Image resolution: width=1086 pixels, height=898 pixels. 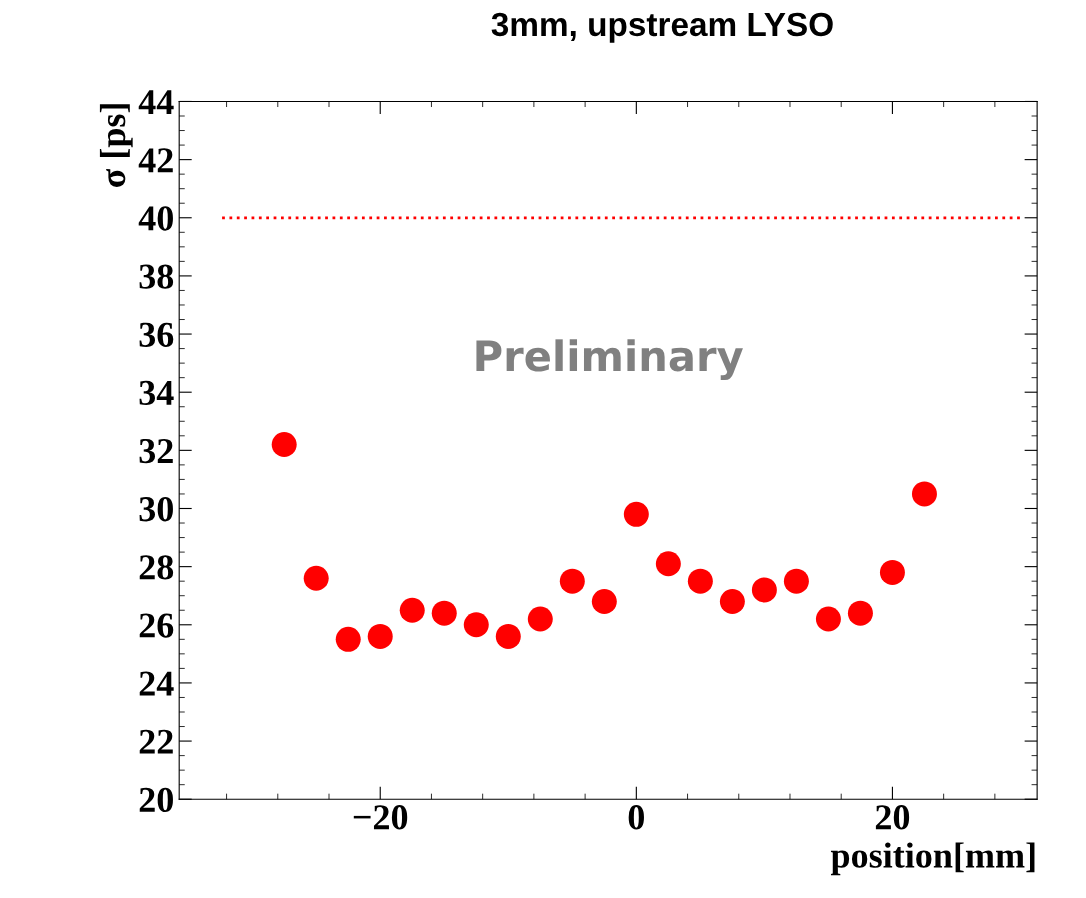 I want to click on y-tick-label: 42, so click(x=155, y=160).